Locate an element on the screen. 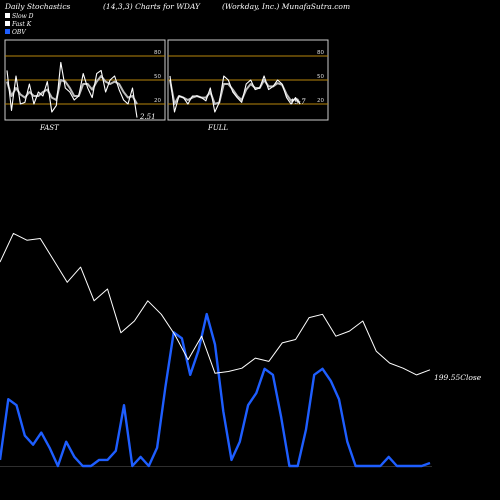  fast-stochastic-panel: 80 50 20 2.51 FAST is located at coordinates (85, 85).